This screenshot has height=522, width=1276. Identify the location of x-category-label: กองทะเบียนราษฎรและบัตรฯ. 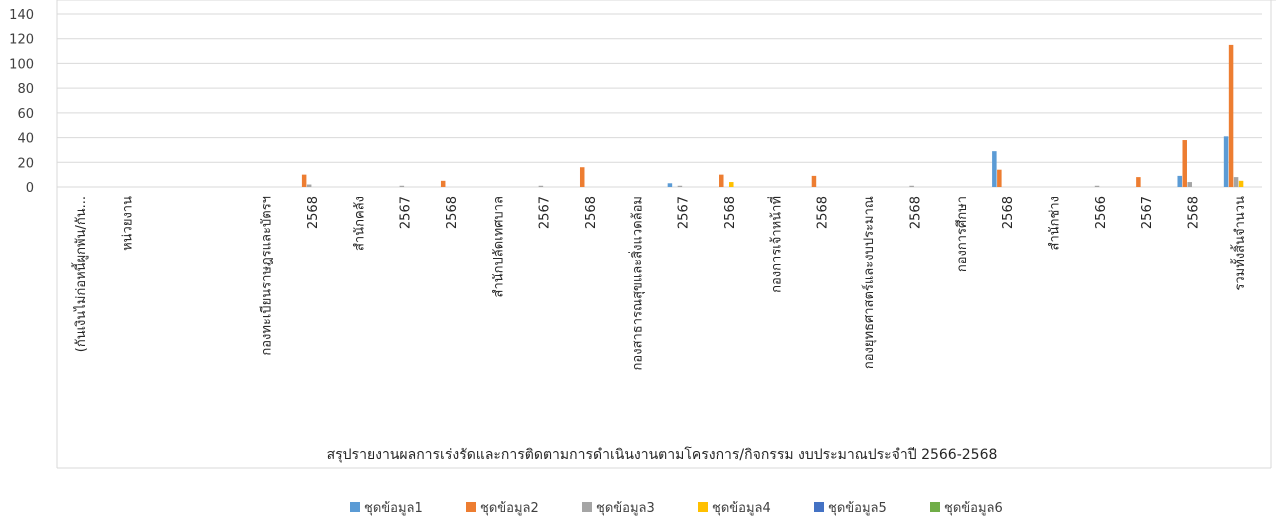
(267, 276).